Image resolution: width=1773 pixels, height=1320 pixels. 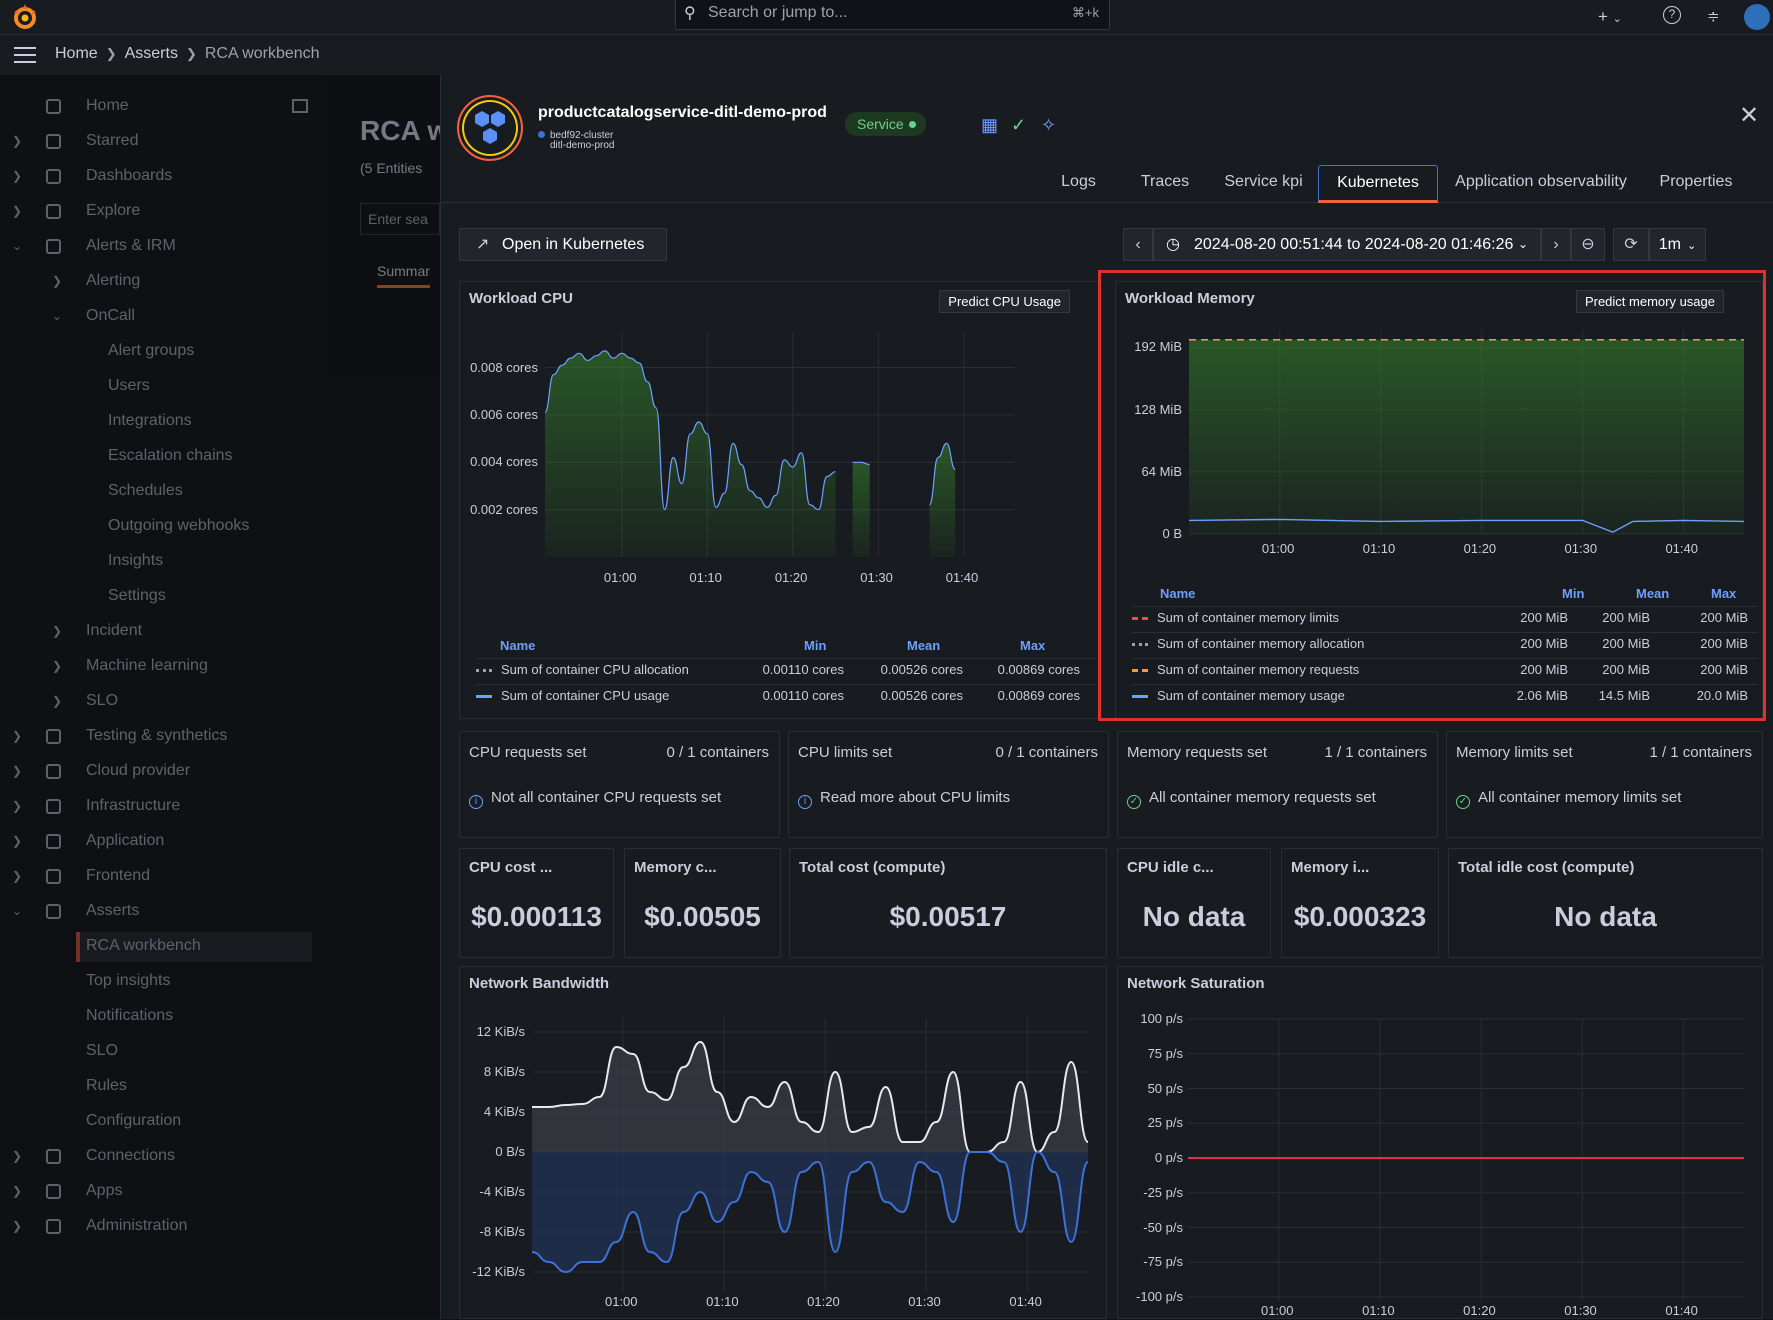 What do you see at coordinates (1378, 184) in the screenshot?
I see `tab-kubernetes: Kubernetes` at bounding box center [1378, 184].